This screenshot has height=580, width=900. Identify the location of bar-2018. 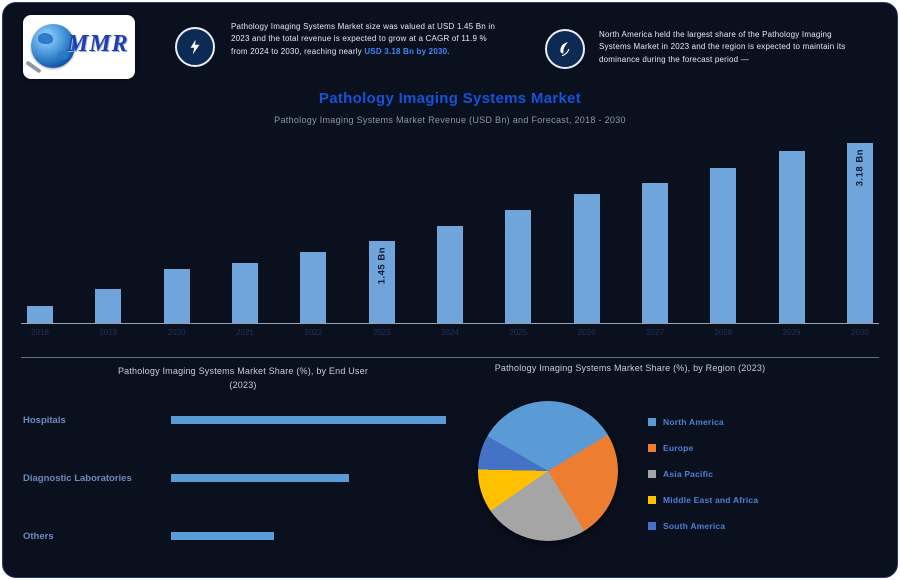
(40, 314).